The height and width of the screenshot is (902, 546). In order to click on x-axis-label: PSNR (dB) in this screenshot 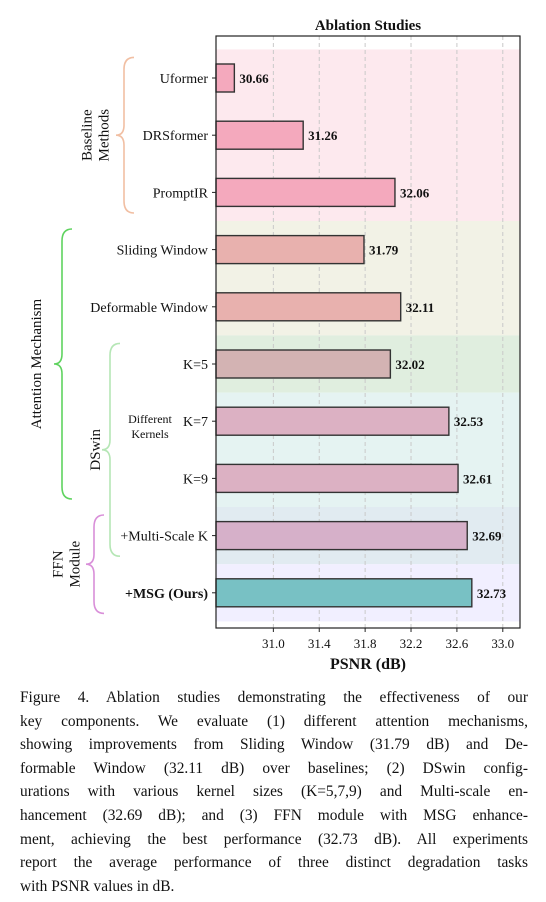, I will do `click(368, 664)`.